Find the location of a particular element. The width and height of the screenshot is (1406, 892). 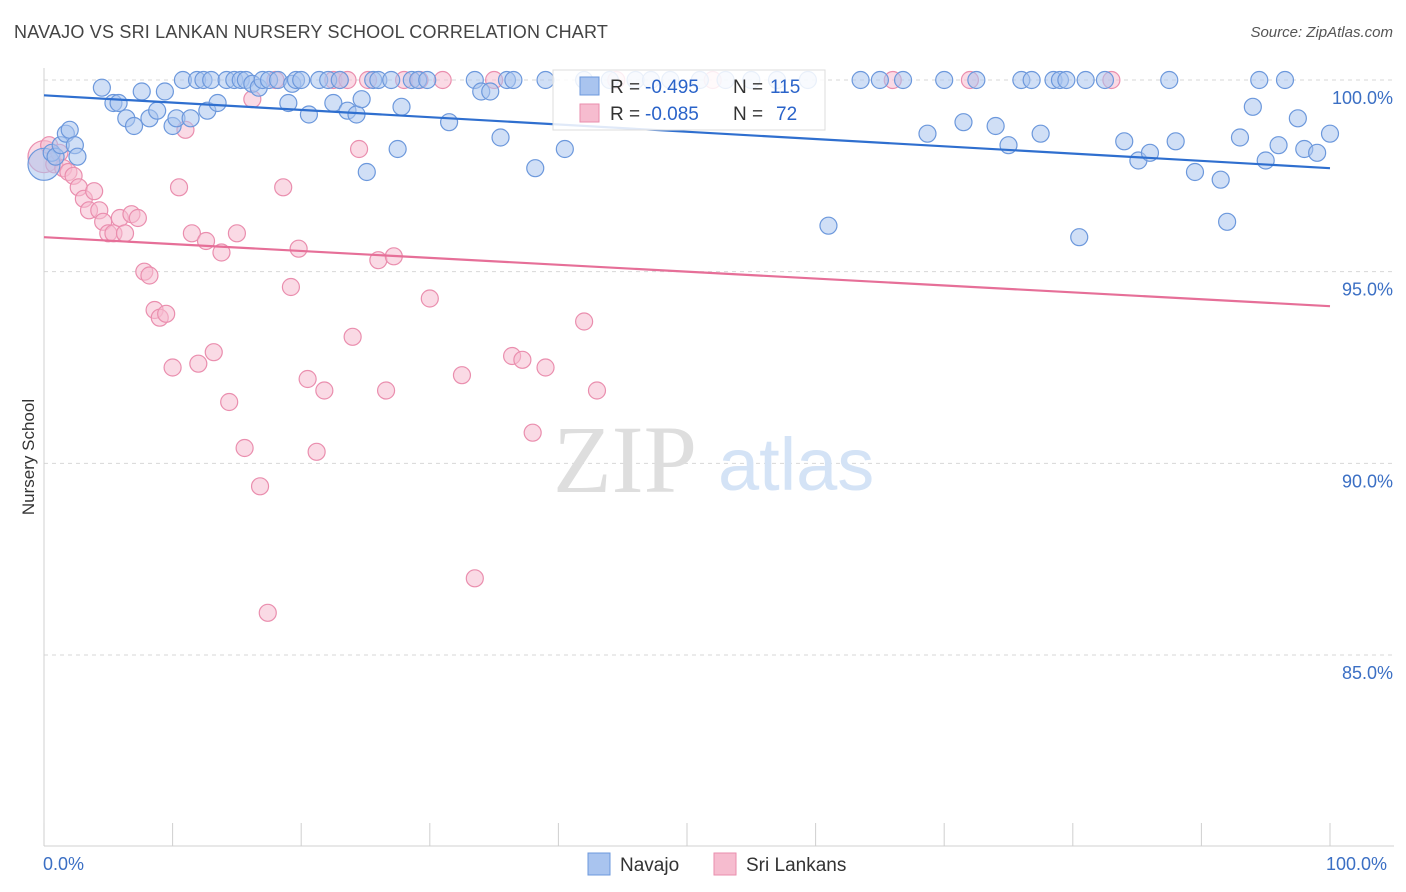

trend-line-navajo is located at coordinates (687, 132).